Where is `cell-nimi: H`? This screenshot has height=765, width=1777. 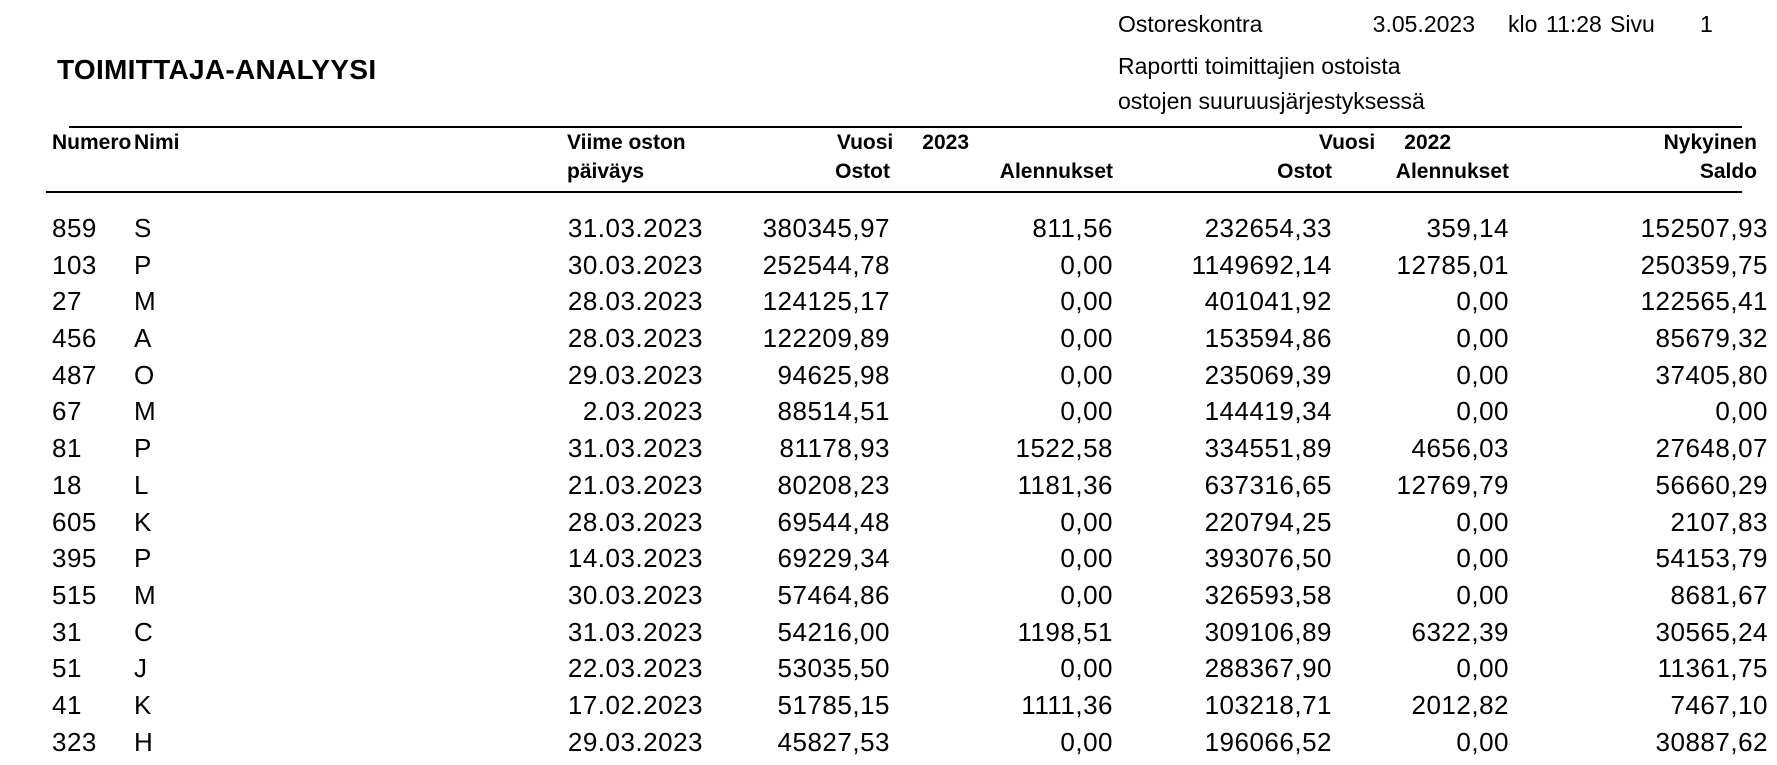
cell-nimi: H is located at coordinates (144, 741).